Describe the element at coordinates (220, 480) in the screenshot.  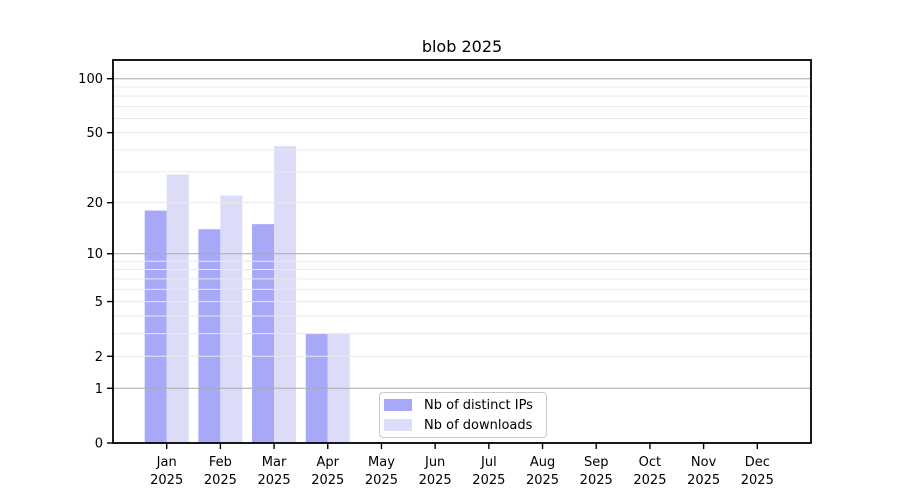
I see `x-tick-year-feb: 2025` at that location.